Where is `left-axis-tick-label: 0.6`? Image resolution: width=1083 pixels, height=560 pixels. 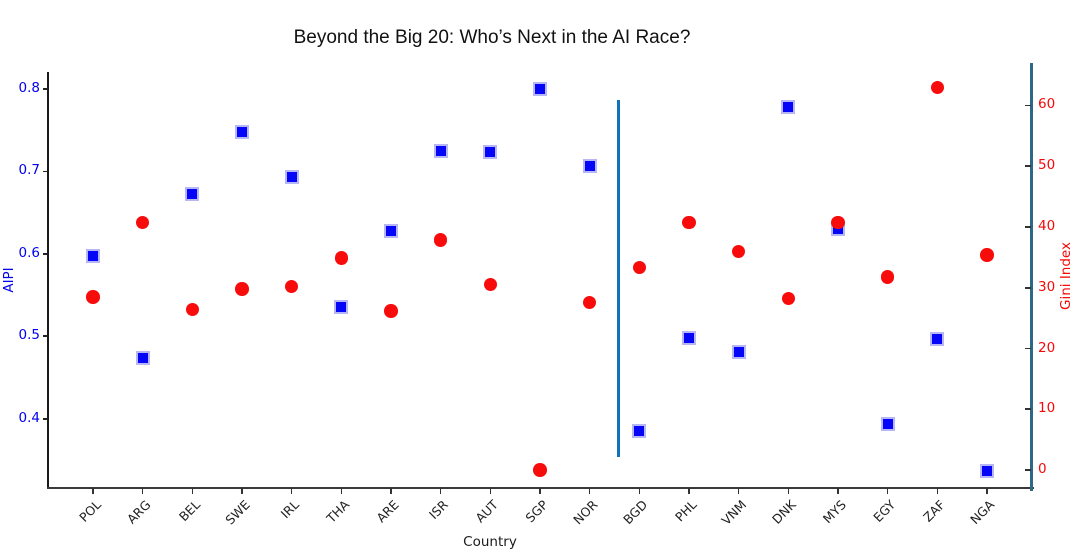
left-axis-tick-label: 0.6 is located at coordinates (29, 252).